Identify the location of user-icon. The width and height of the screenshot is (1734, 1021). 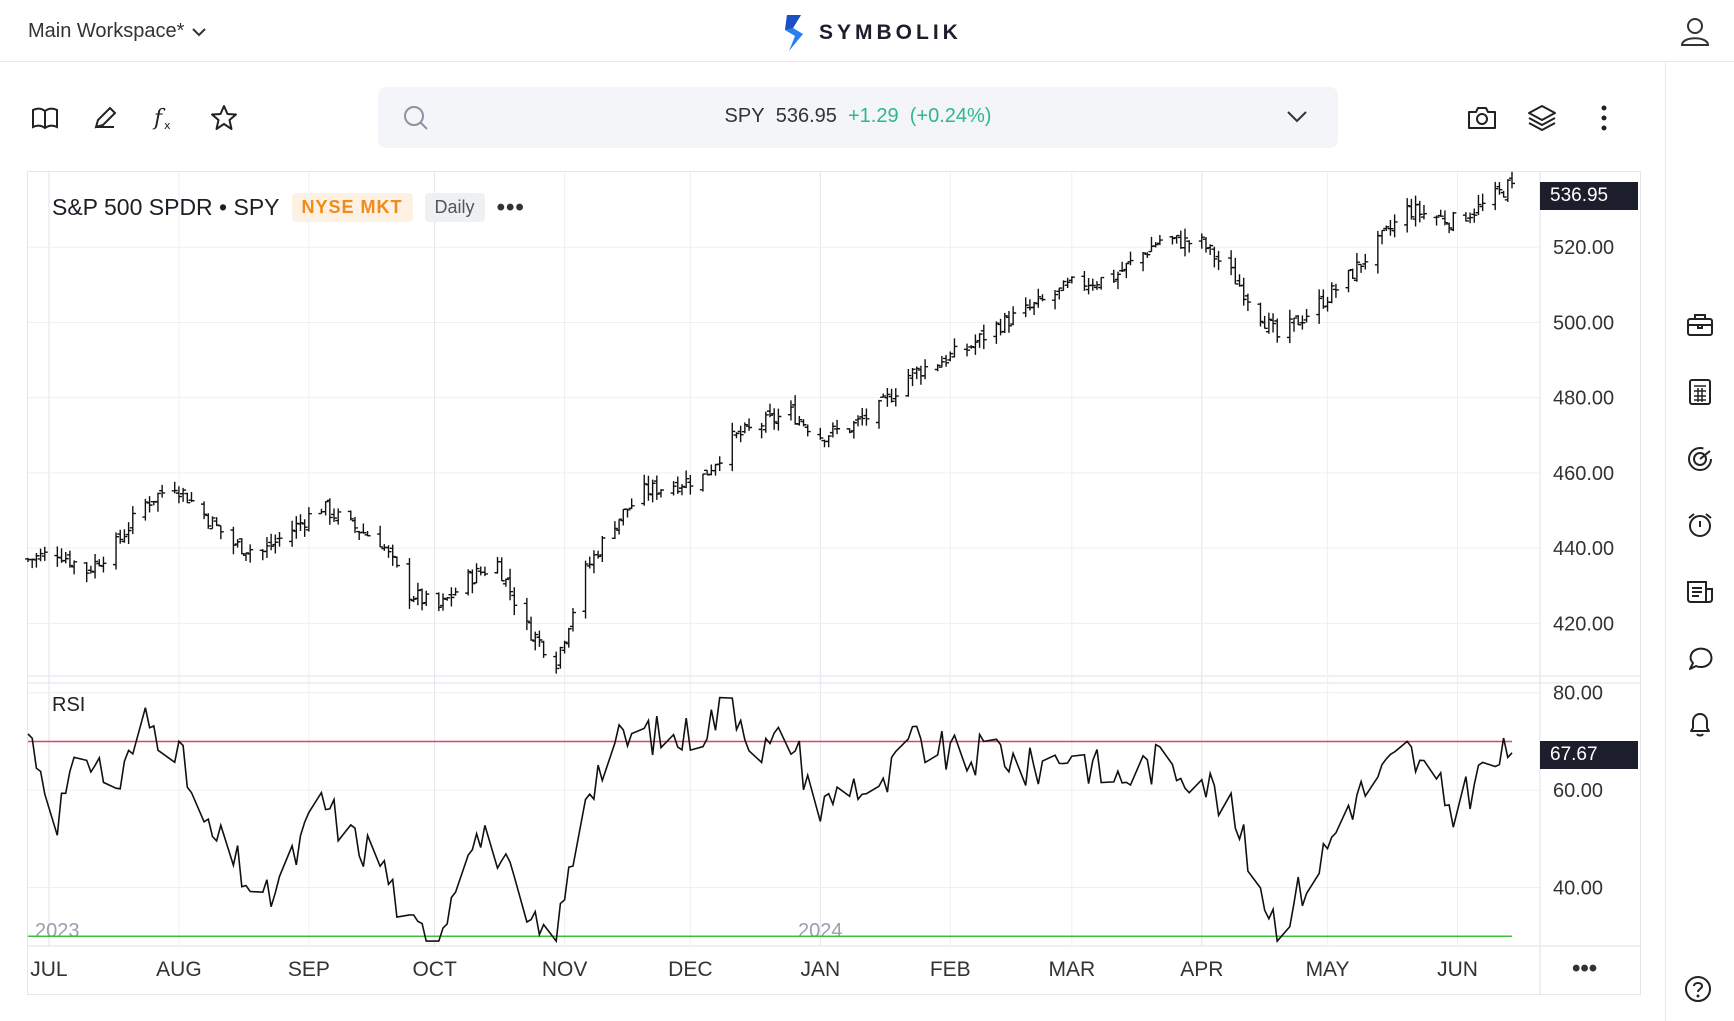
(1695, 33).